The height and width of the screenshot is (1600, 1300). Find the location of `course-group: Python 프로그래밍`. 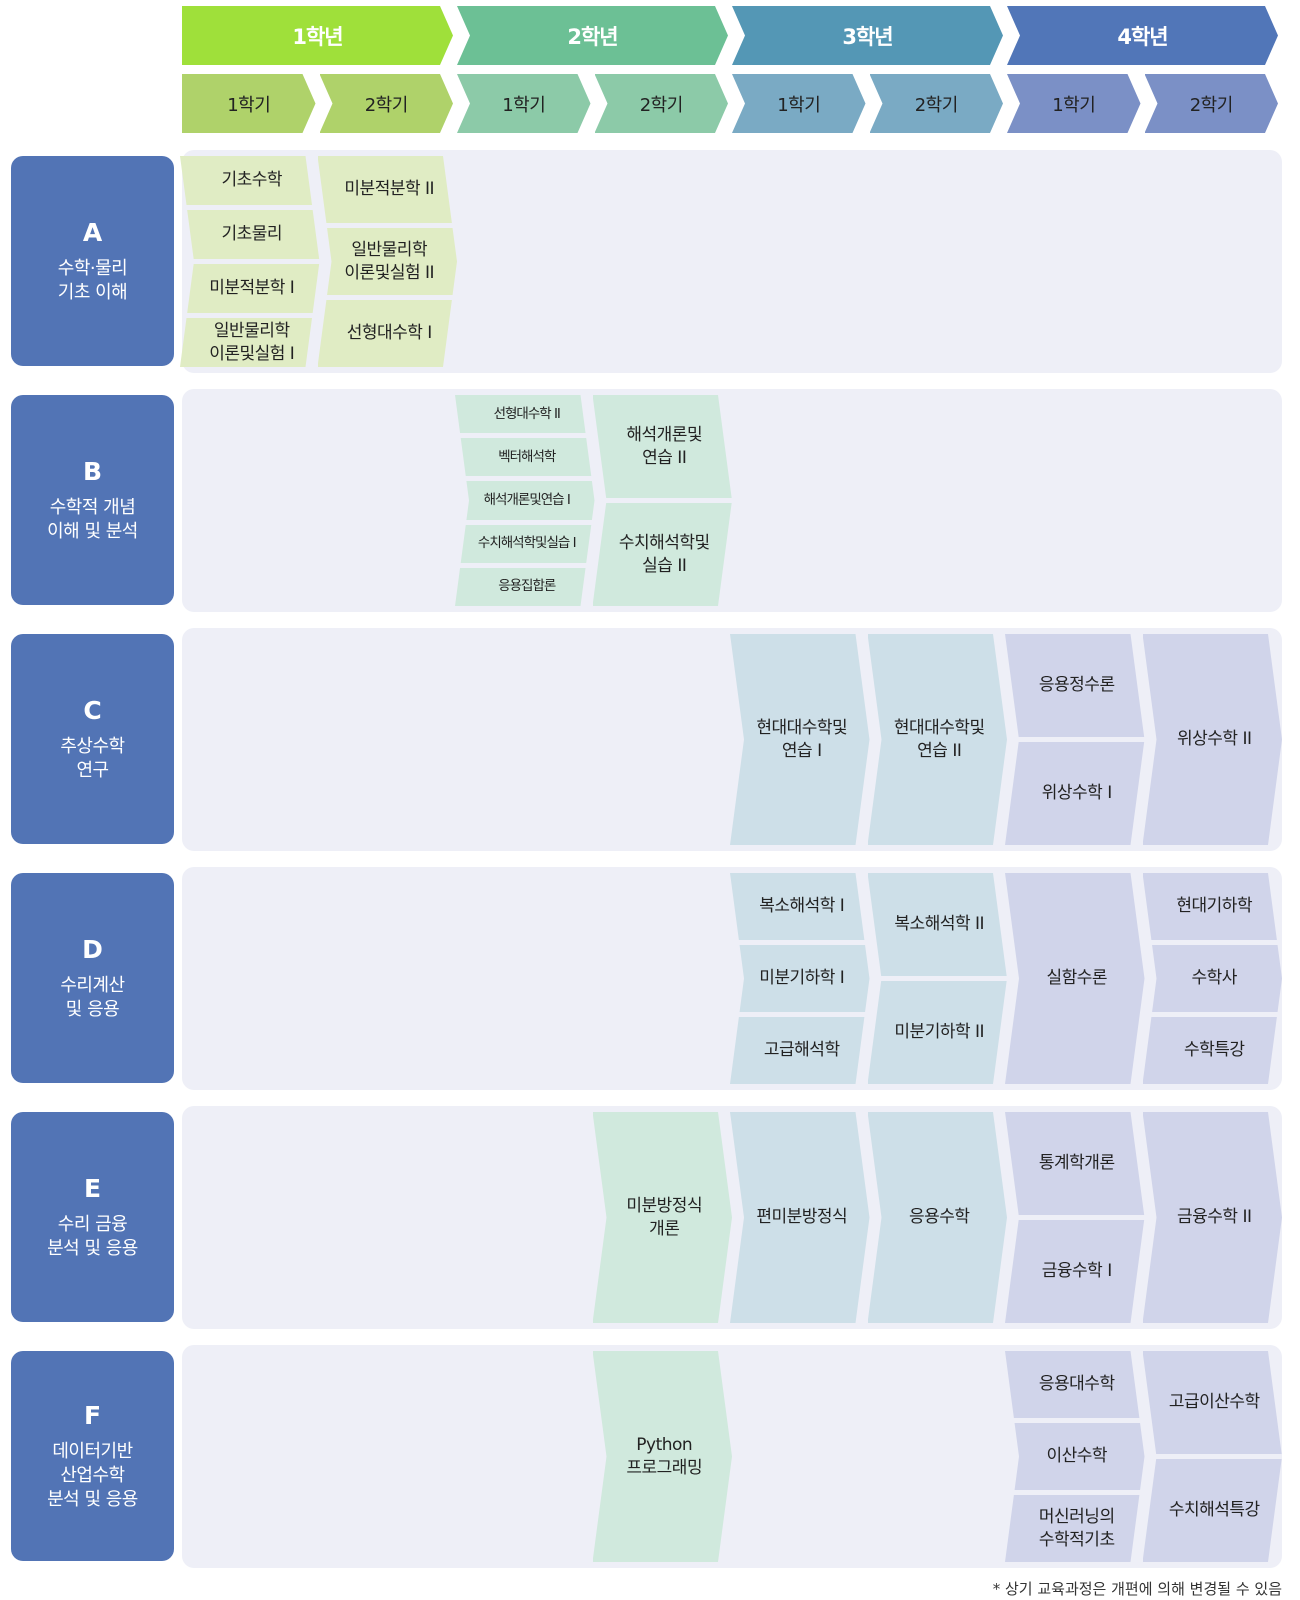

course-group: Python 프로그래밍 is located at coordinates (663, 1456).